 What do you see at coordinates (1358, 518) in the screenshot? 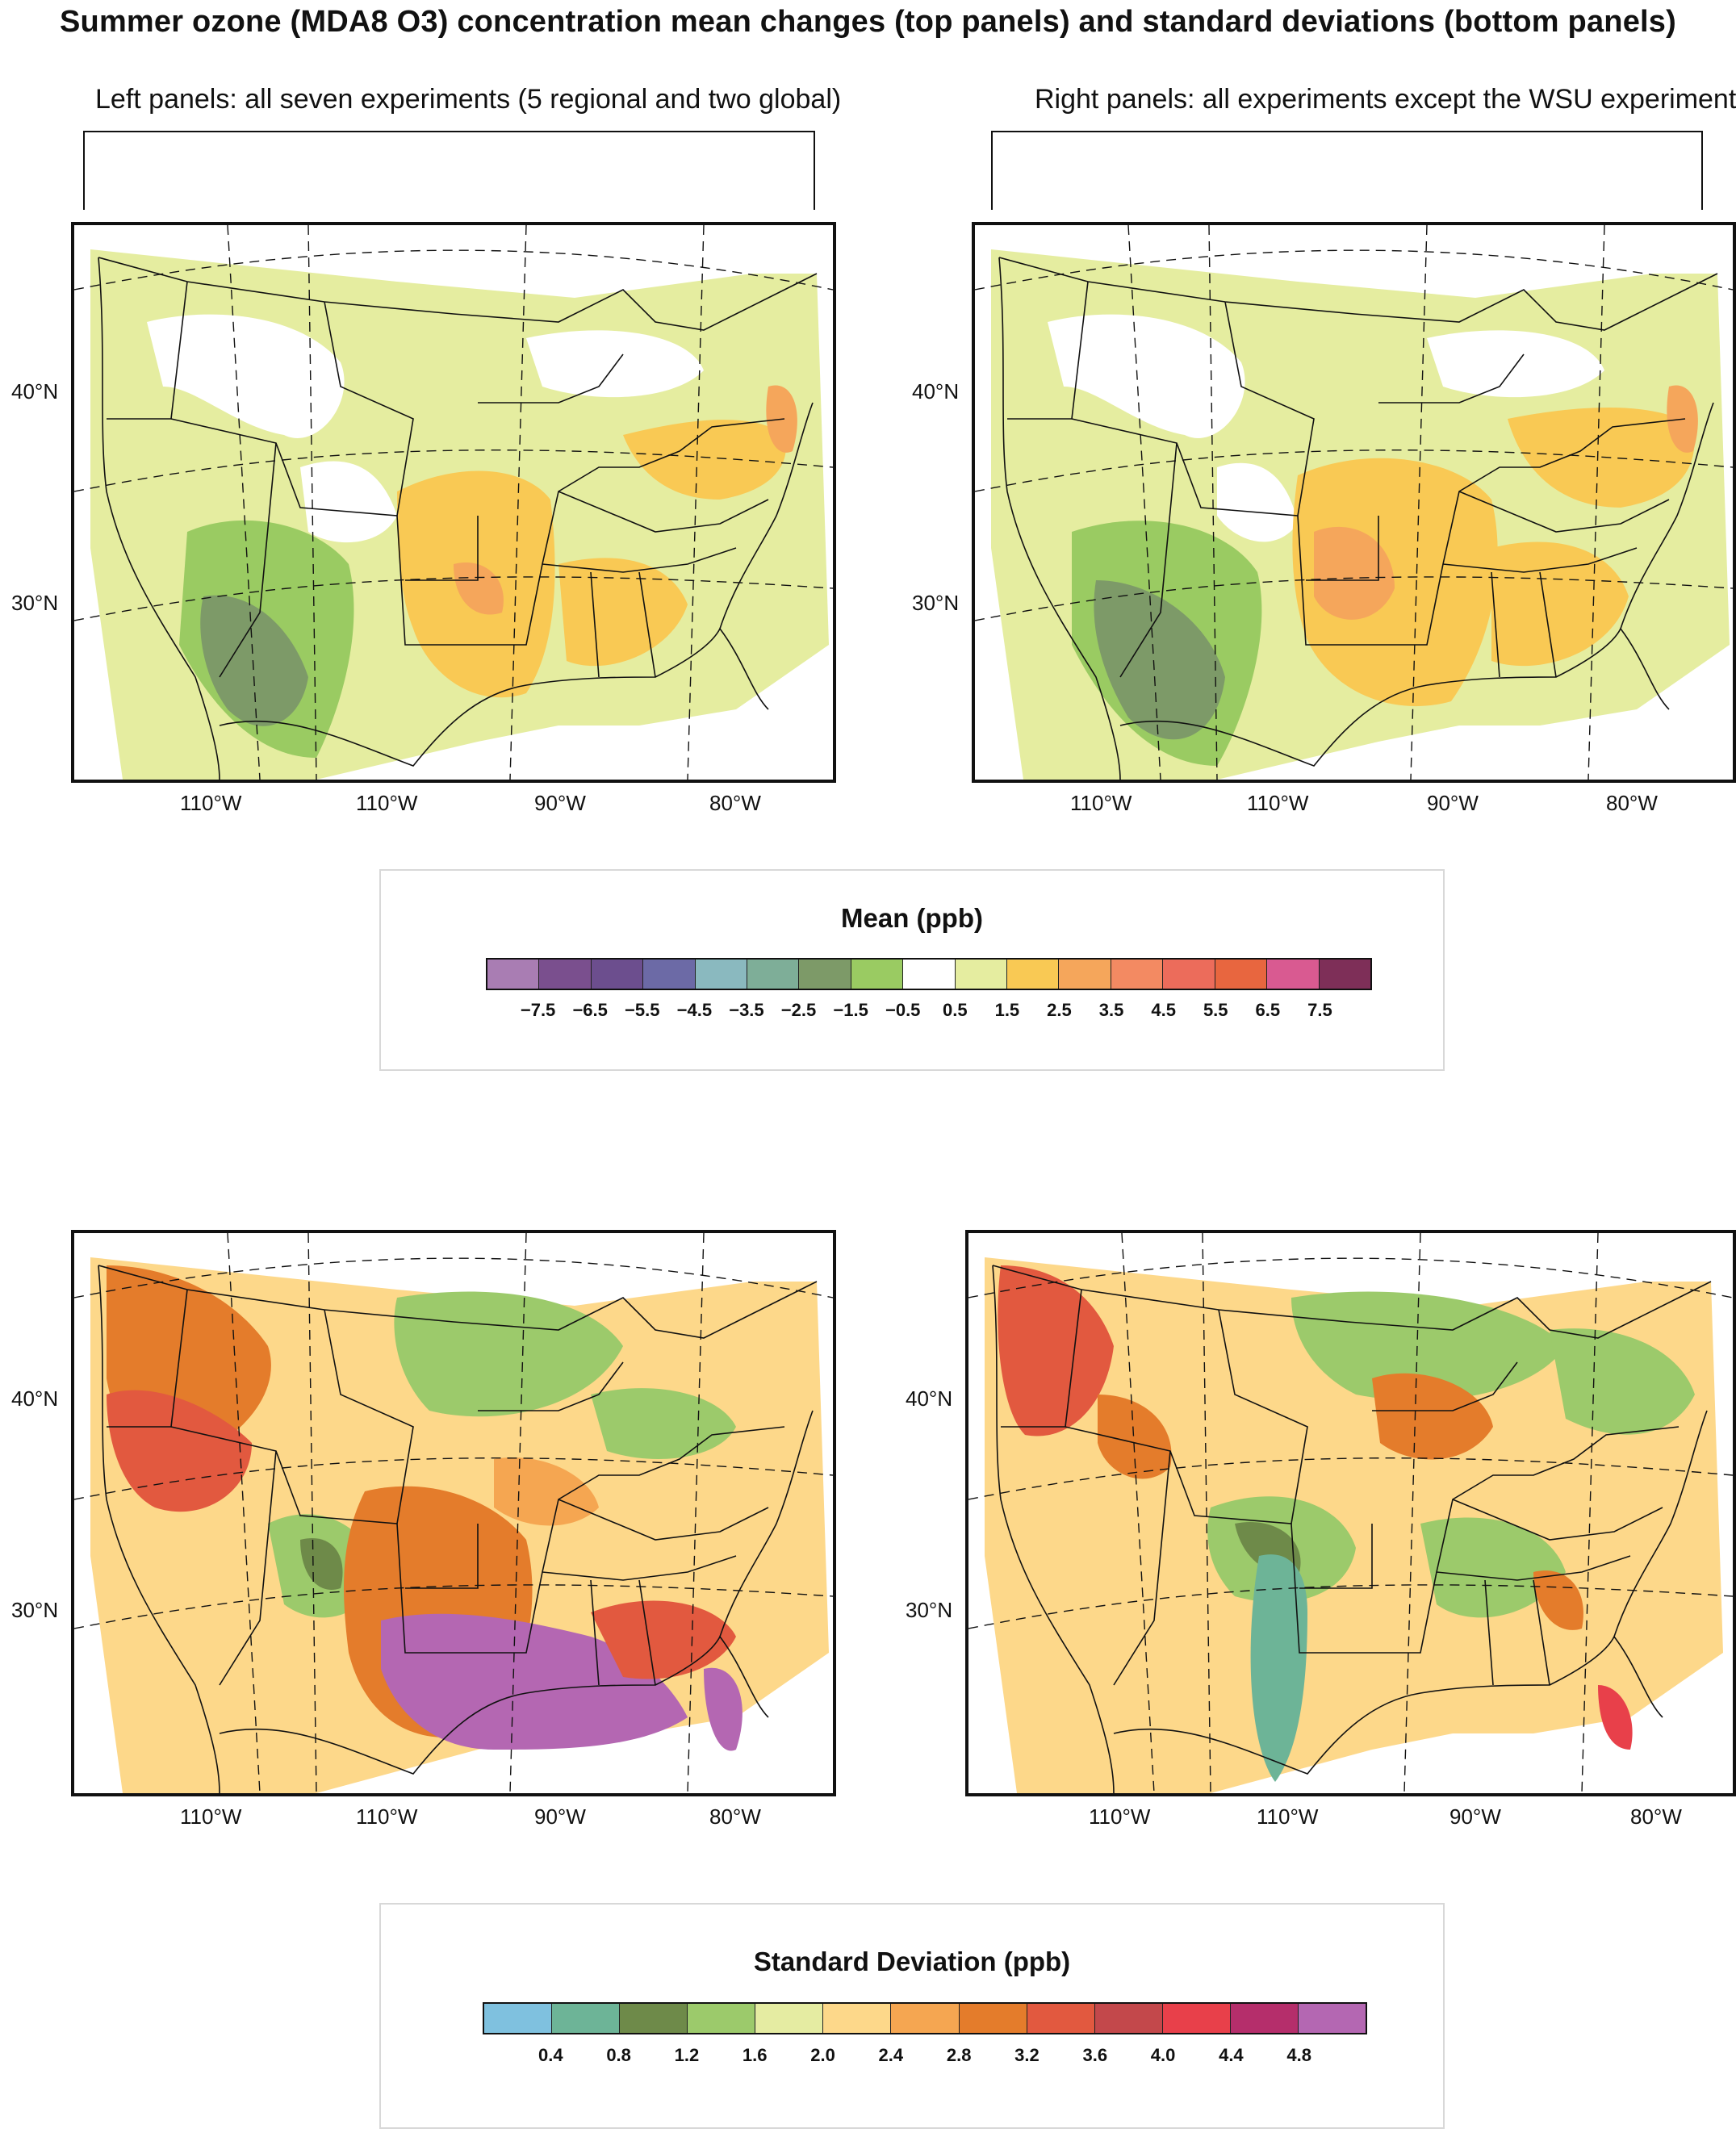
I see `map-mean-no-wsu-lines` at bounding box center [1358, 518].